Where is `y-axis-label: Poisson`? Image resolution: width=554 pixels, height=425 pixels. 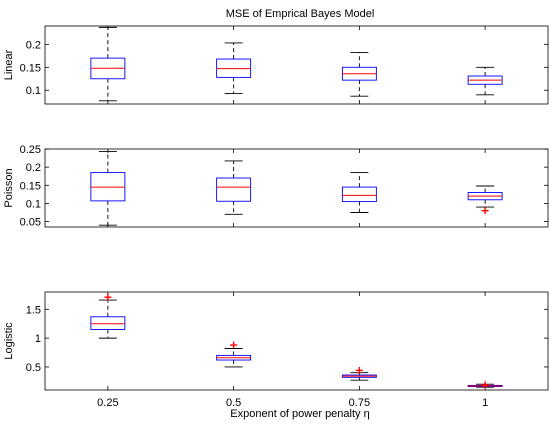
y-axis-label: Poisson is located at coordinates (9, 187).